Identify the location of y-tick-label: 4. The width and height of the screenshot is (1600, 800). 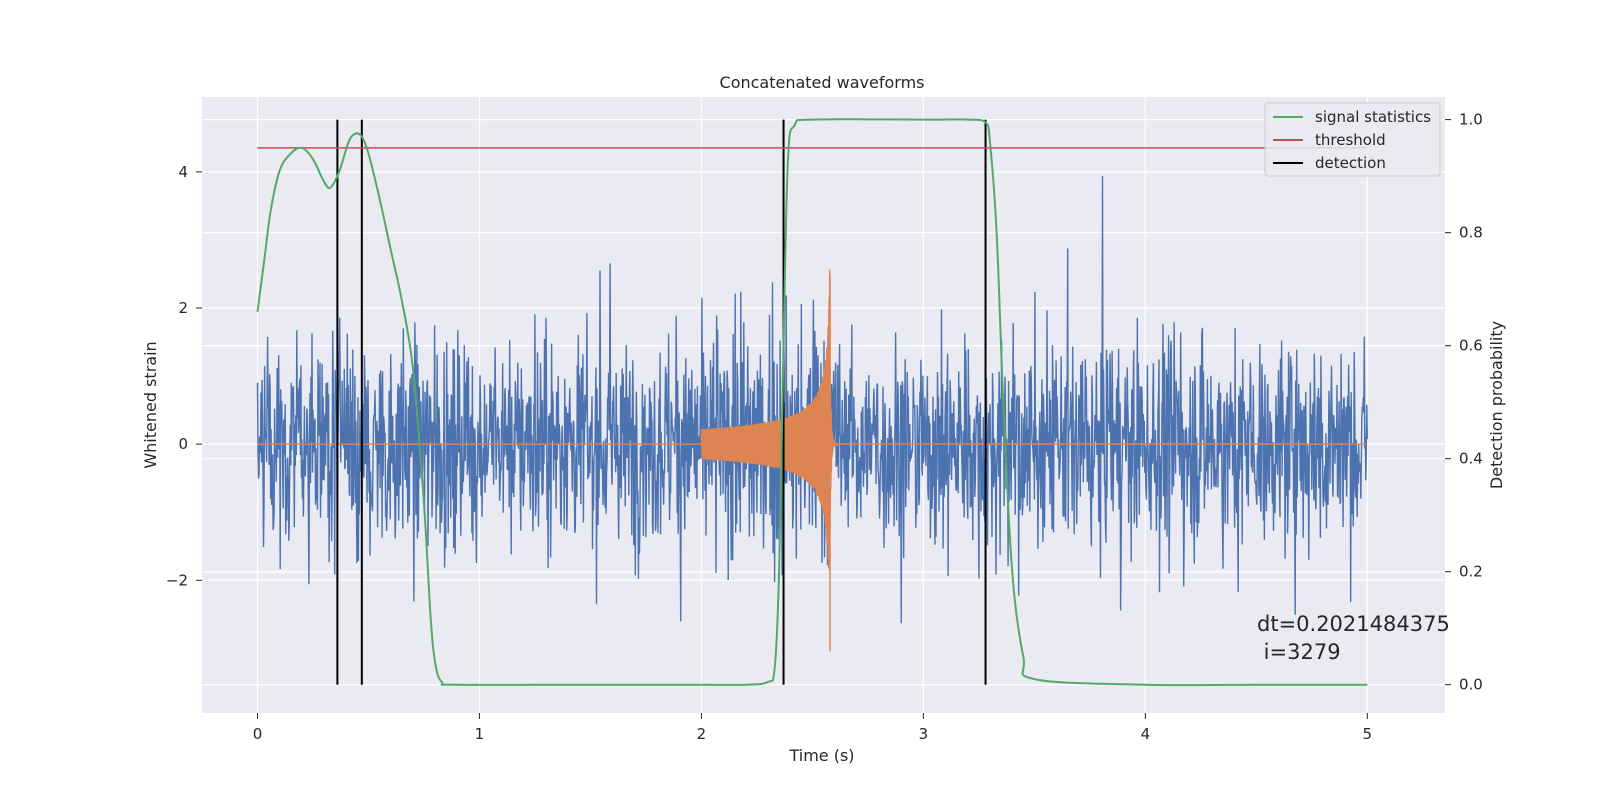
(183, 172).